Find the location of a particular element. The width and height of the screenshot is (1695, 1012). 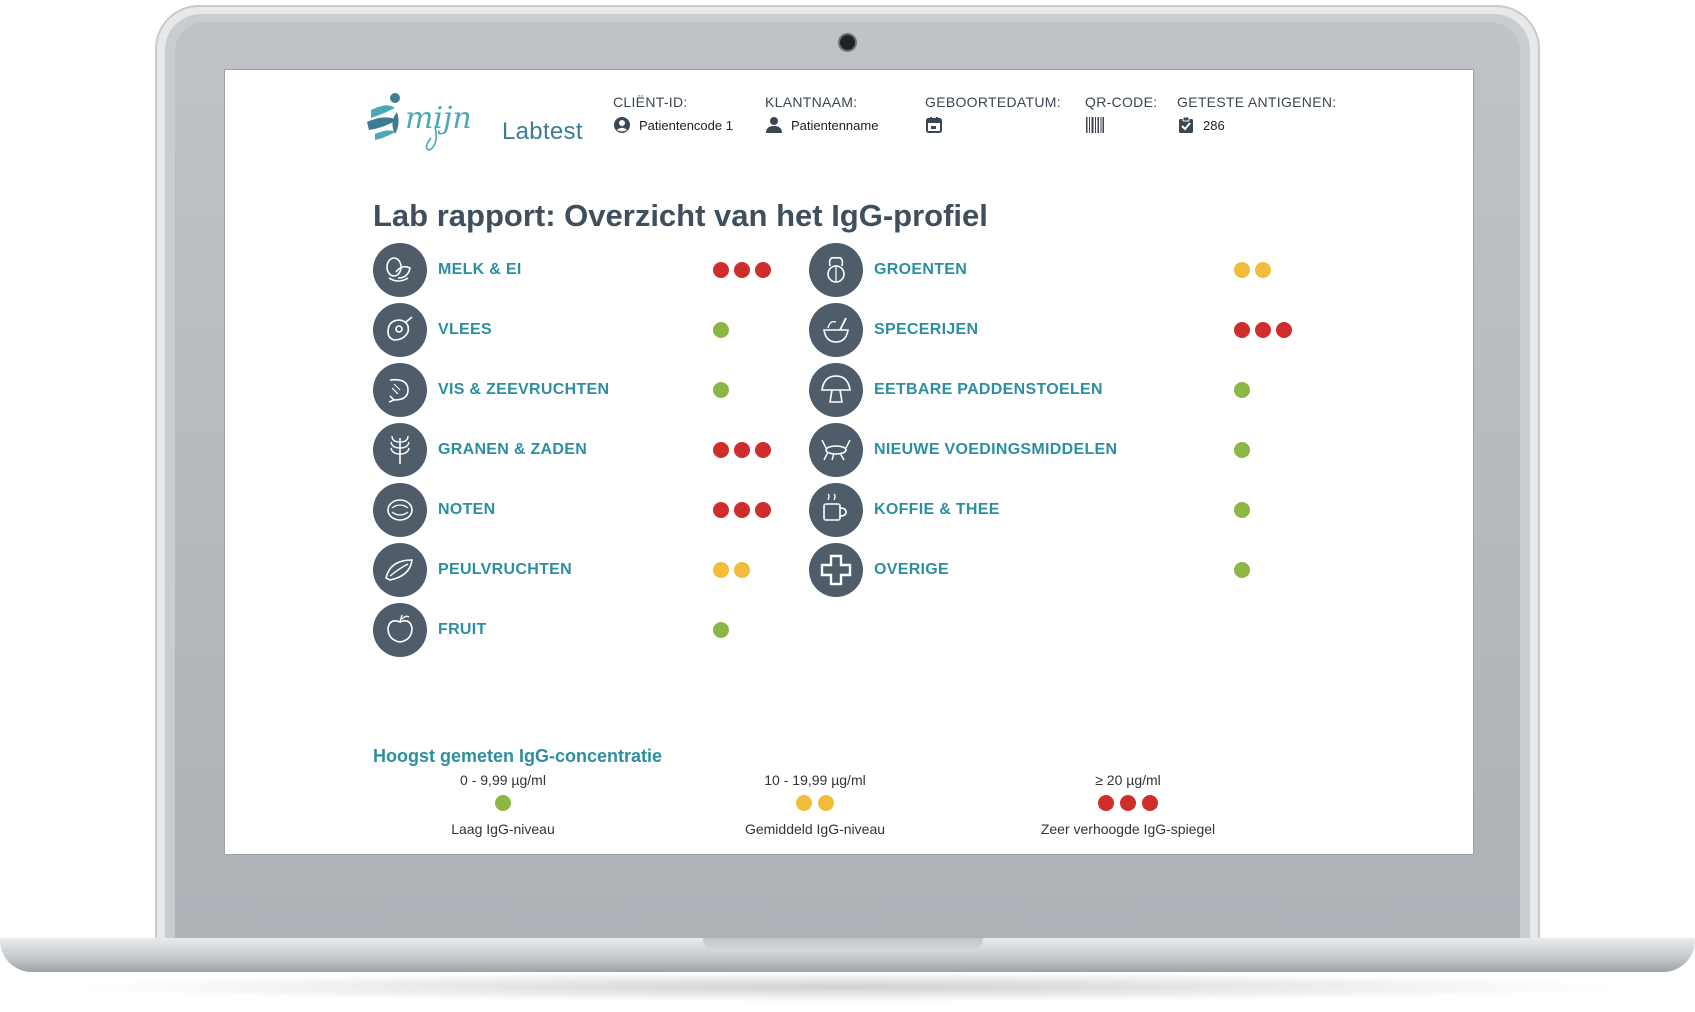

client-name-label: KLANTNAAM: is located at coordinates (811, 102).